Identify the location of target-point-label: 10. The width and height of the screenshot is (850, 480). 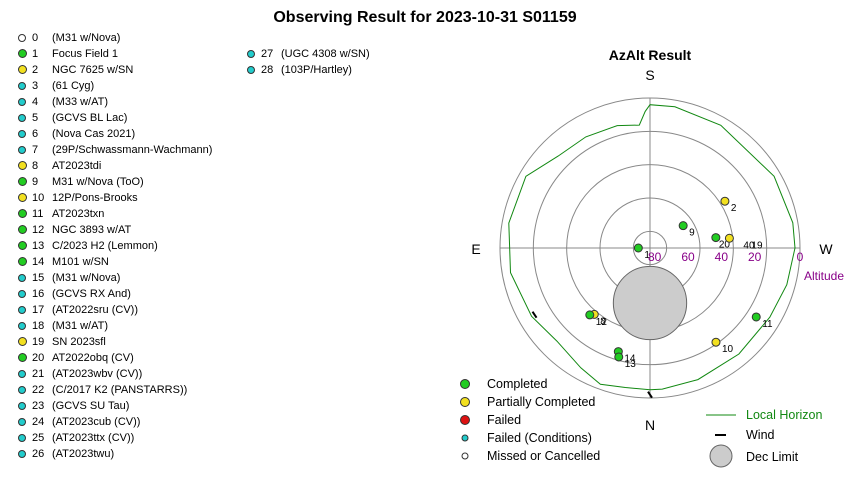
(728, 349).